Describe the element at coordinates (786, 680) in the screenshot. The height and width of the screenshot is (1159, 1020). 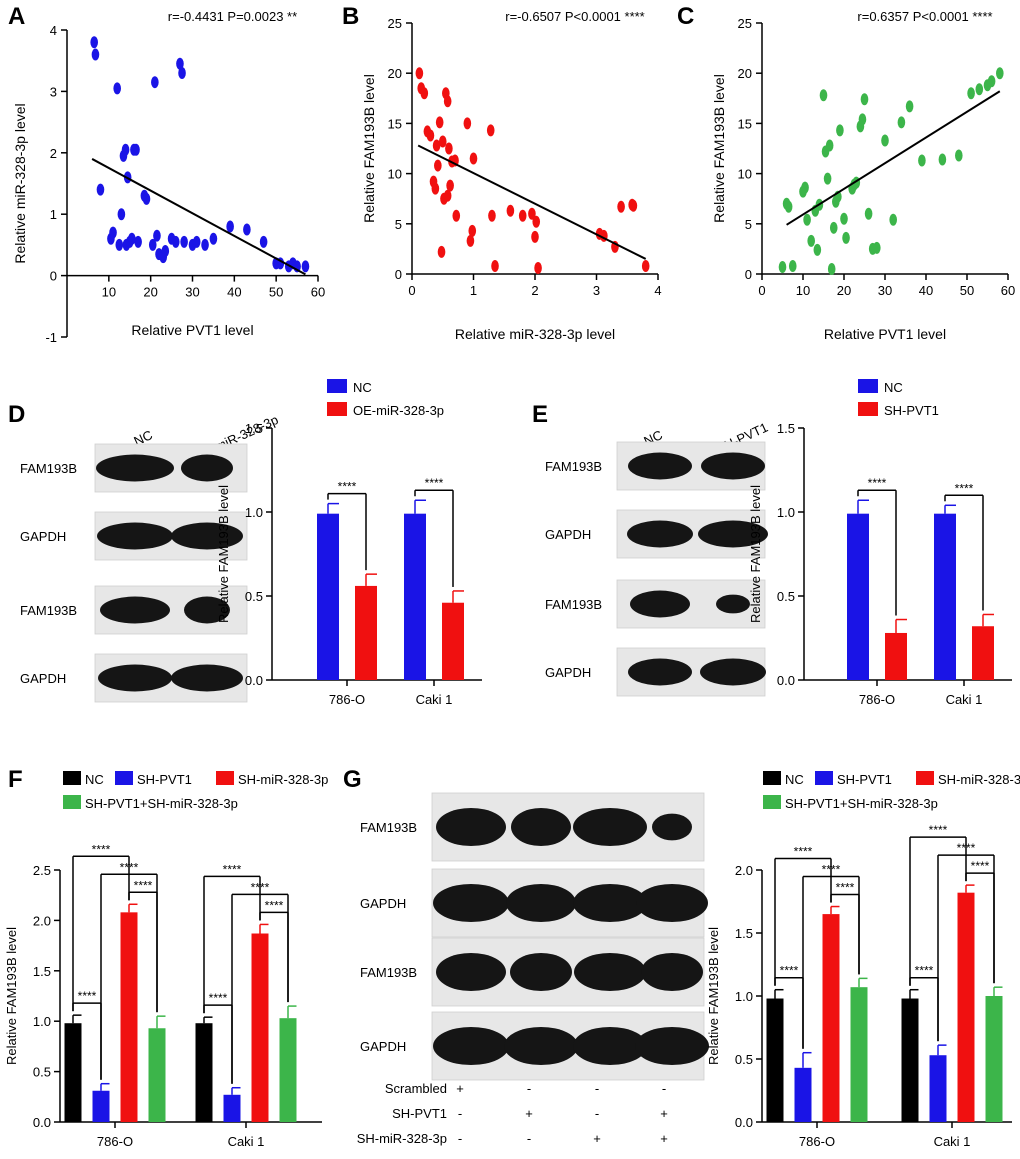
I see `e-y-tick-label: 0.0` at that location.